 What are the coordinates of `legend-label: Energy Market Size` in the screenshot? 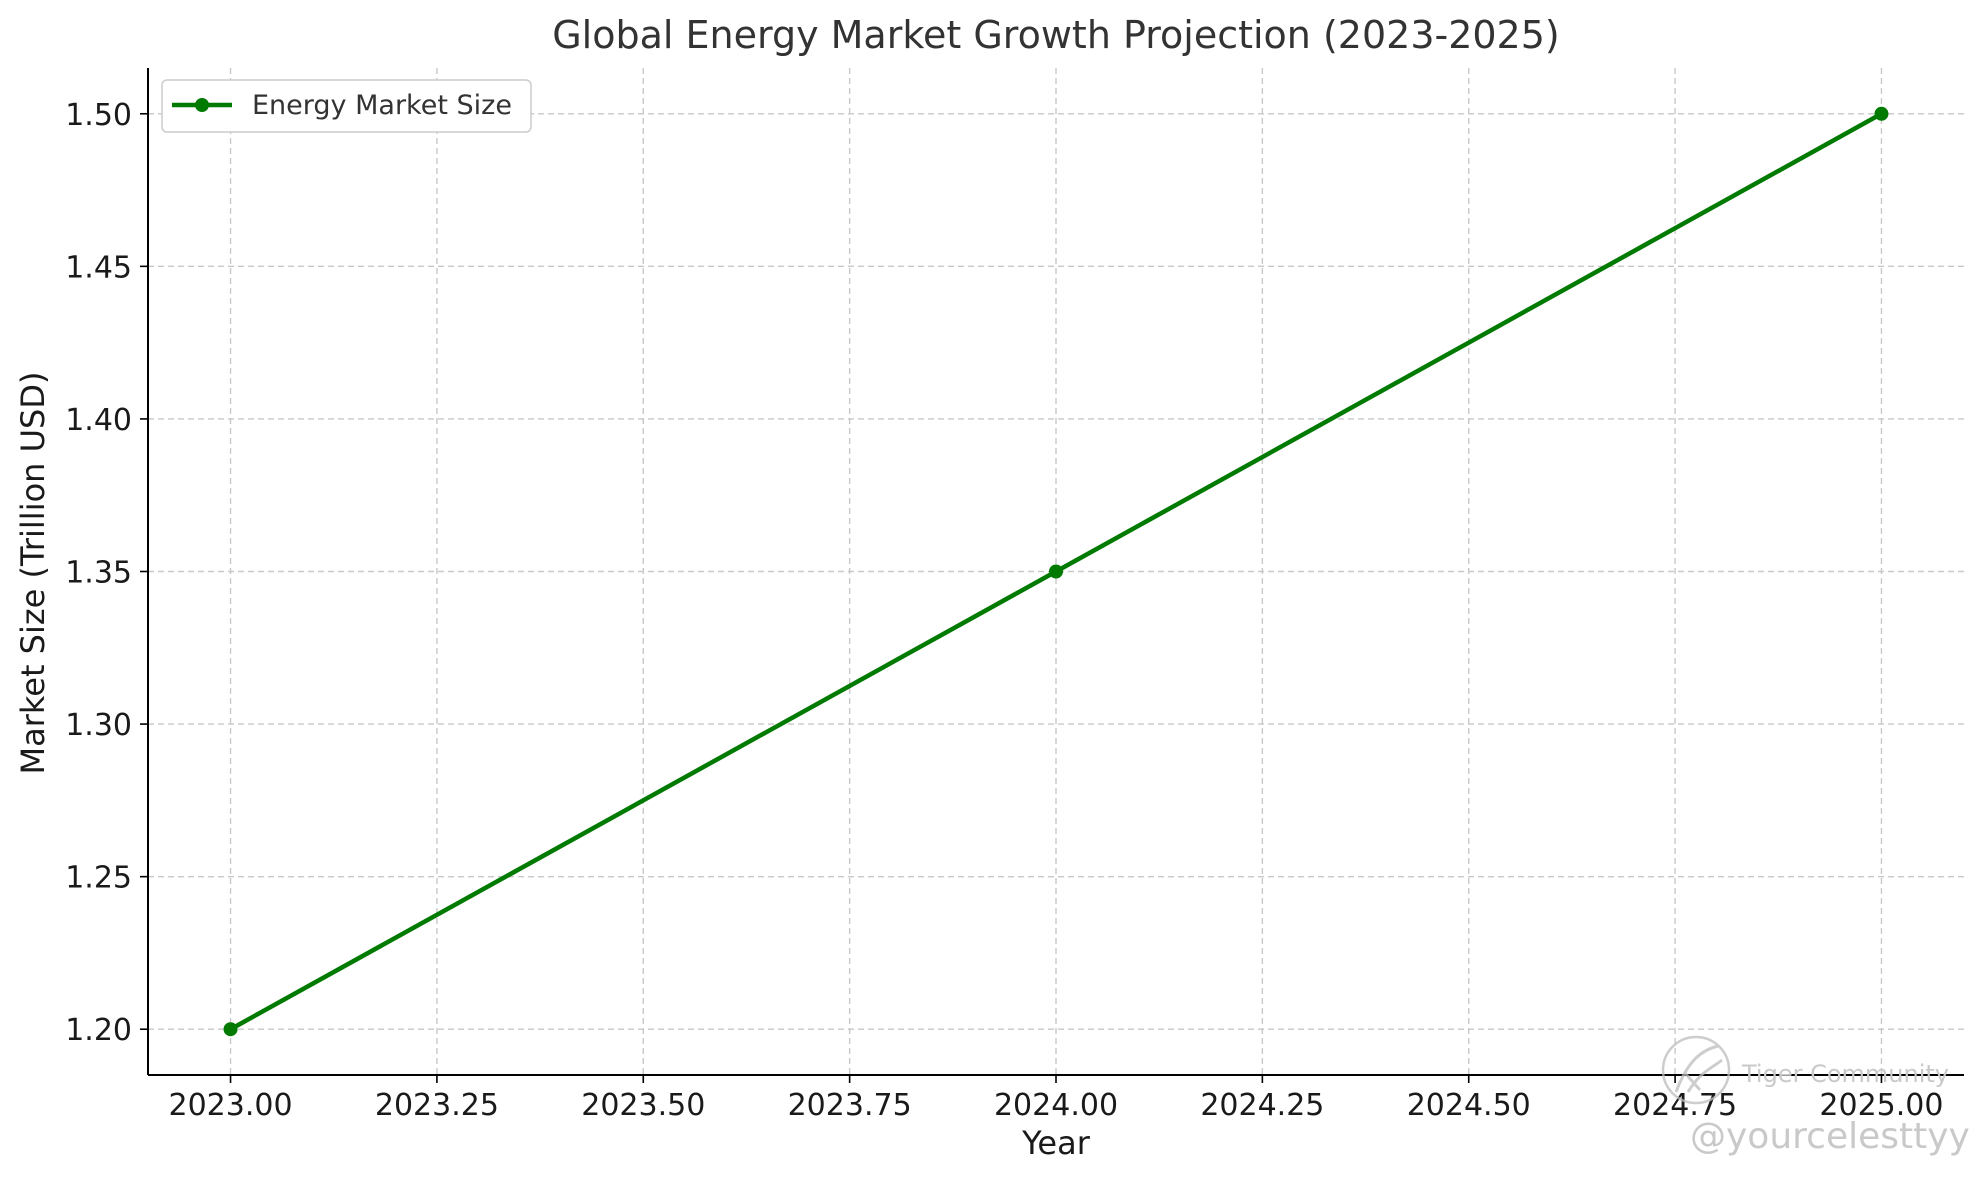 It's located at (382, 105).